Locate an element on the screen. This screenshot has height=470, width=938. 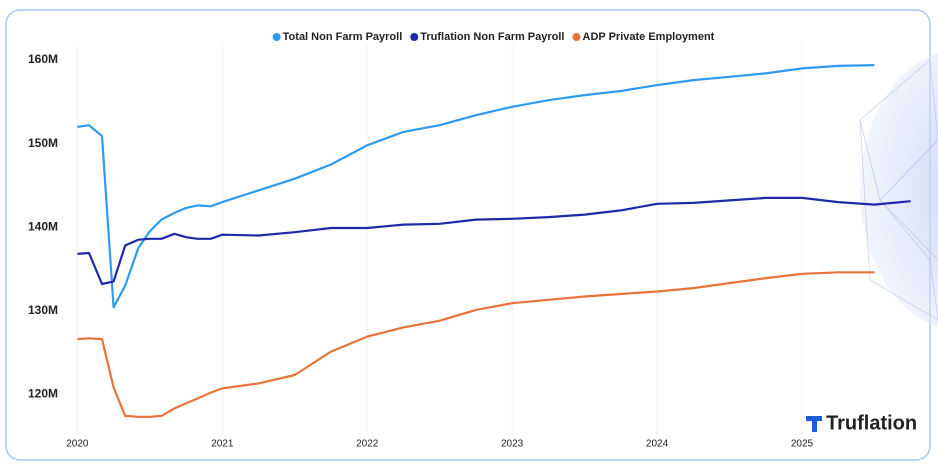
x-tick-label: 2021 is located at coordinates (222, 444).